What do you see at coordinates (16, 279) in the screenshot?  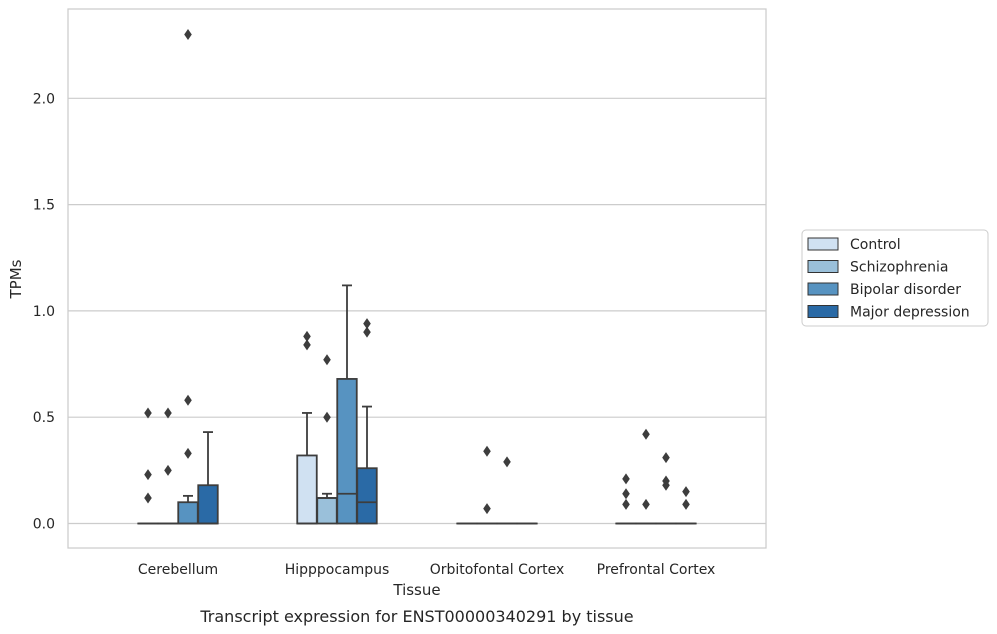 I see `y-axis-label: TPMs` at bounding box center [16, 279].